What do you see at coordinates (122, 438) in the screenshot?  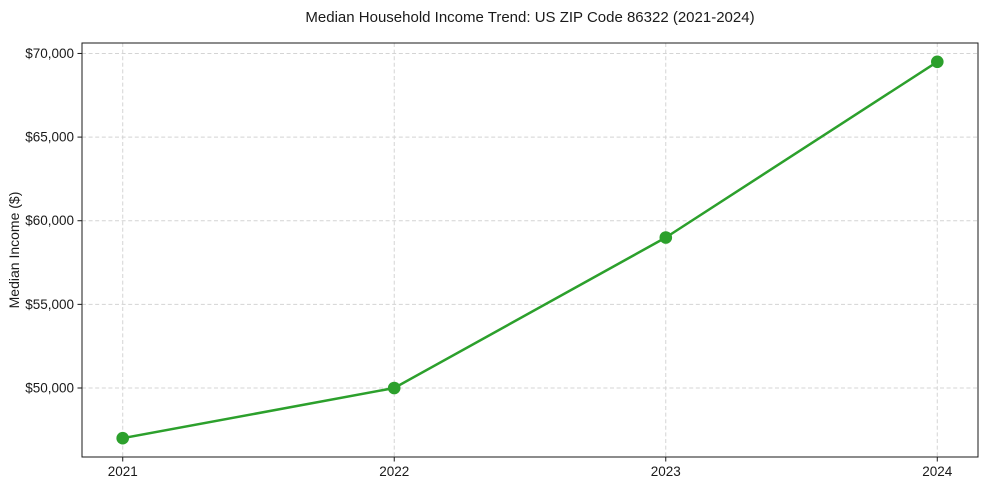 I see `data-point-2021` at bounding box center [122, 438].